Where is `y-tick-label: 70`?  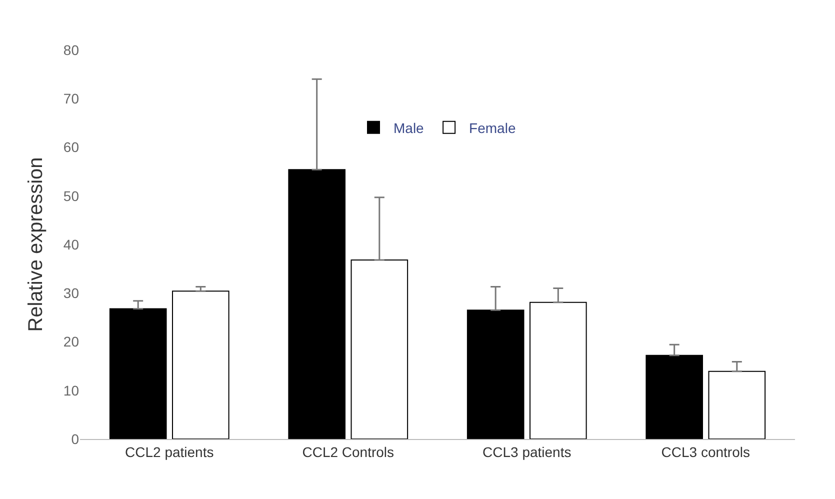 y-tick-label: 70 is located at coordinates (71, 98).